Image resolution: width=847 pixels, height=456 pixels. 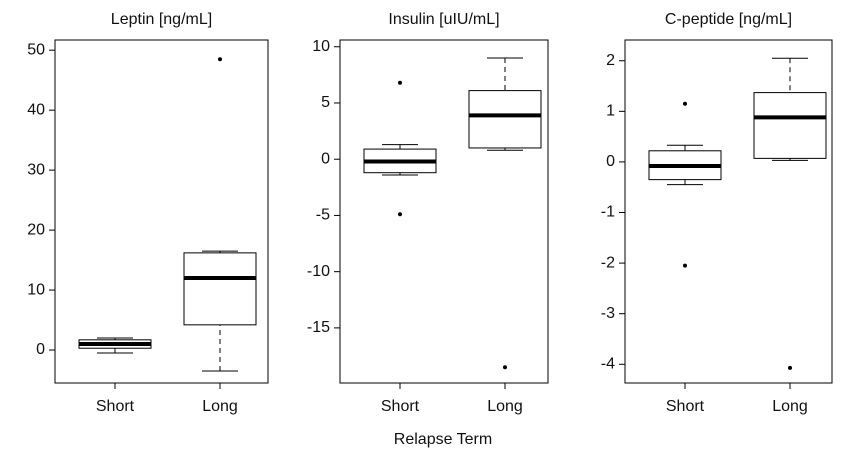 What do you see at coordinates (161, 19) in the screenshot?
I see `panel-title: Leptin [ng/mL]` at bounding box center [161, 19].